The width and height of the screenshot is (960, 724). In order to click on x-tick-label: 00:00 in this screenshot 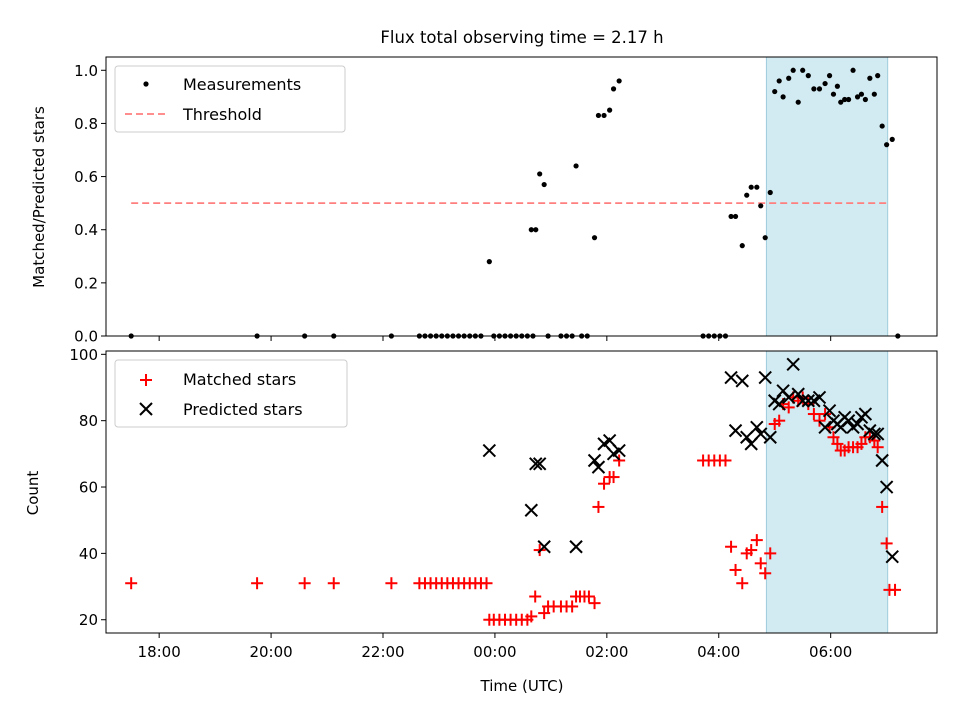, I will do `click(494, 652)`.